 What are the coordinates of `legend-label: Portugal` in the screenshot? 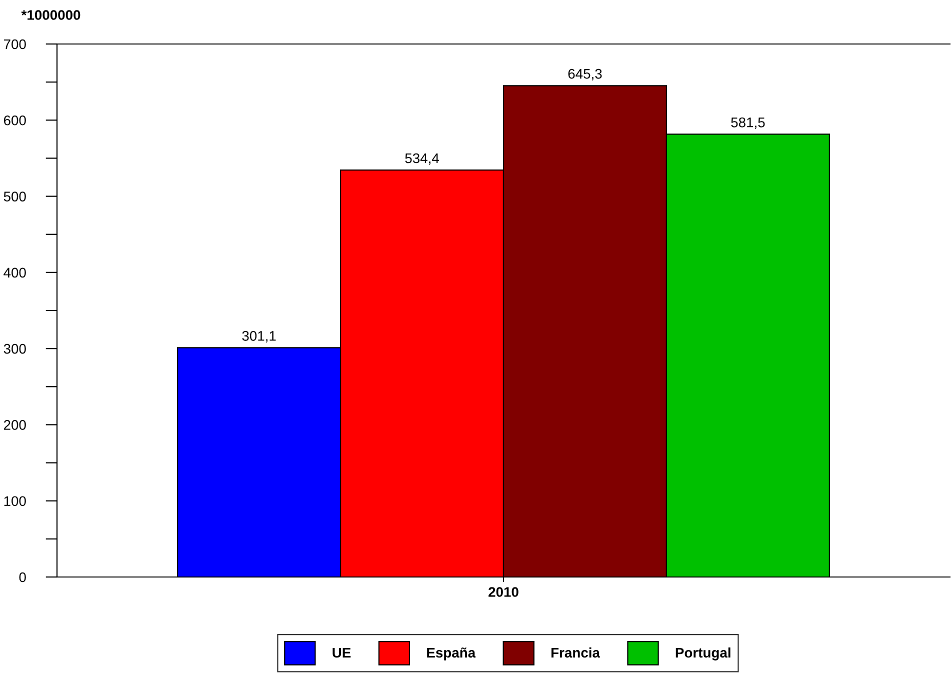 It's located at (703, 653).